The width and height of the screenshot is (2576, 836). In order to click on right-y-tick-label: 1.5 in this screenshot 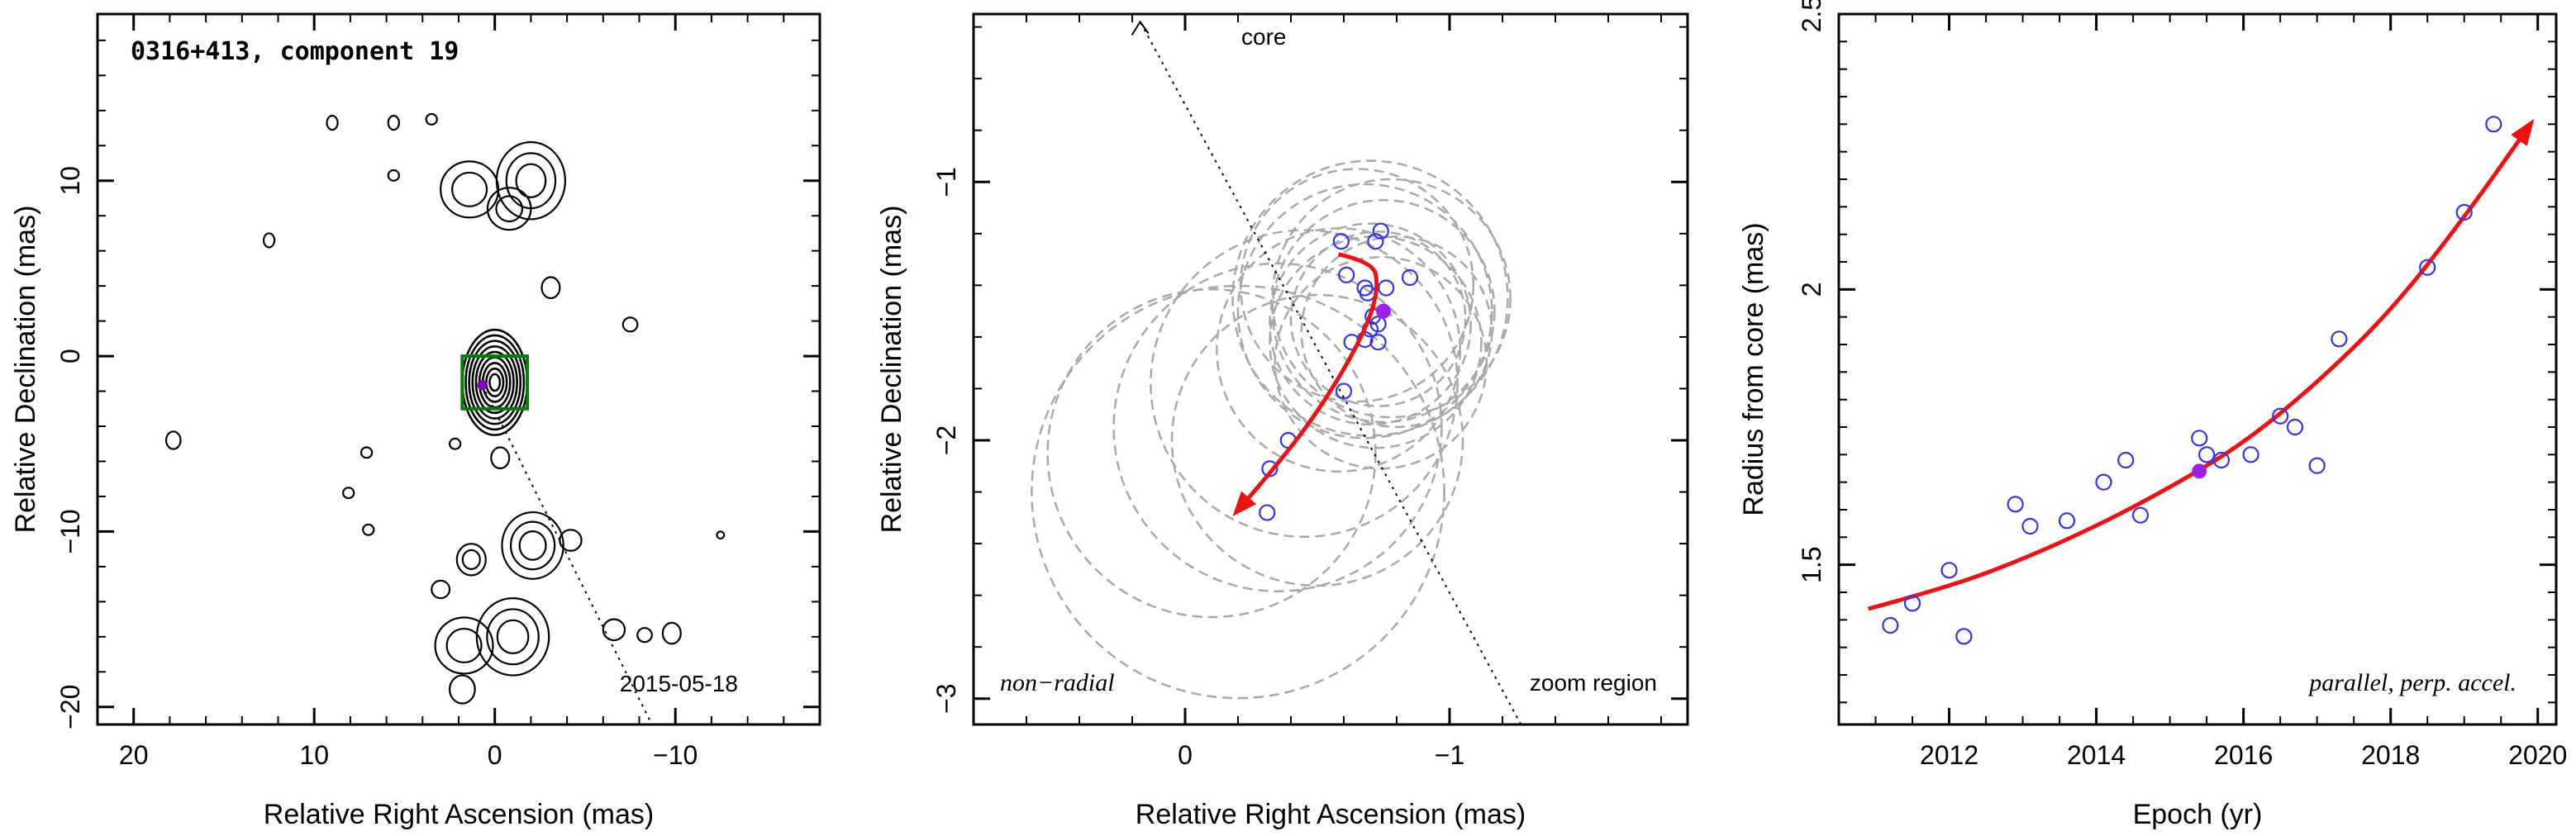, I will do `click(1812, 564)`.